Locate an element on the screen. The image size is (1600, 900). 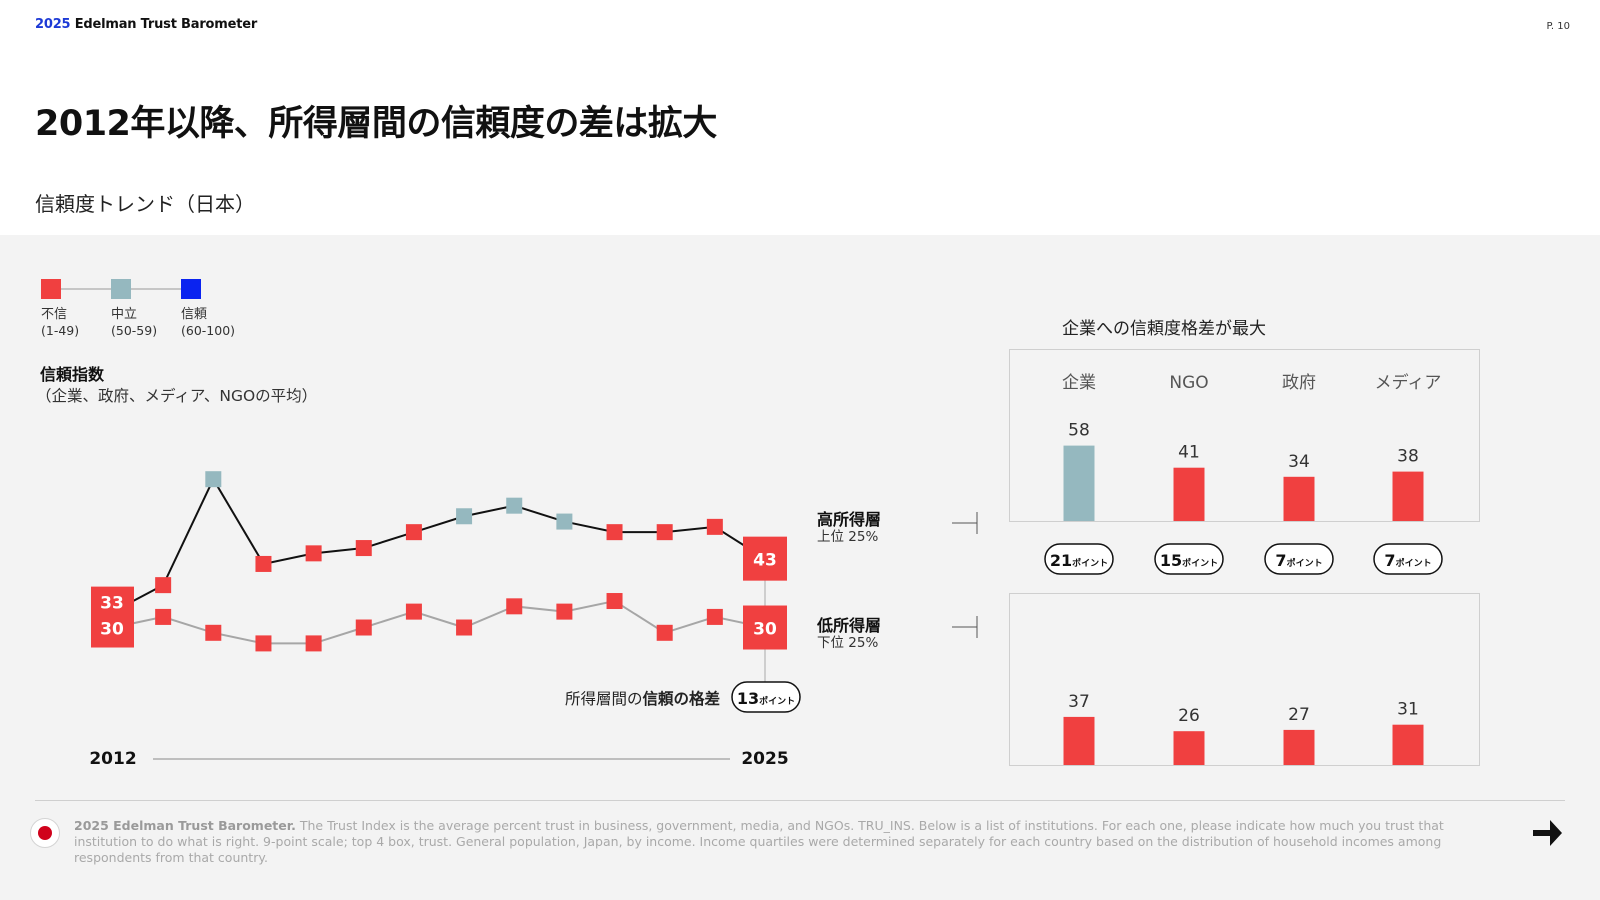
bar-low-label-2: 27 is located at coordinates (1299, 715).